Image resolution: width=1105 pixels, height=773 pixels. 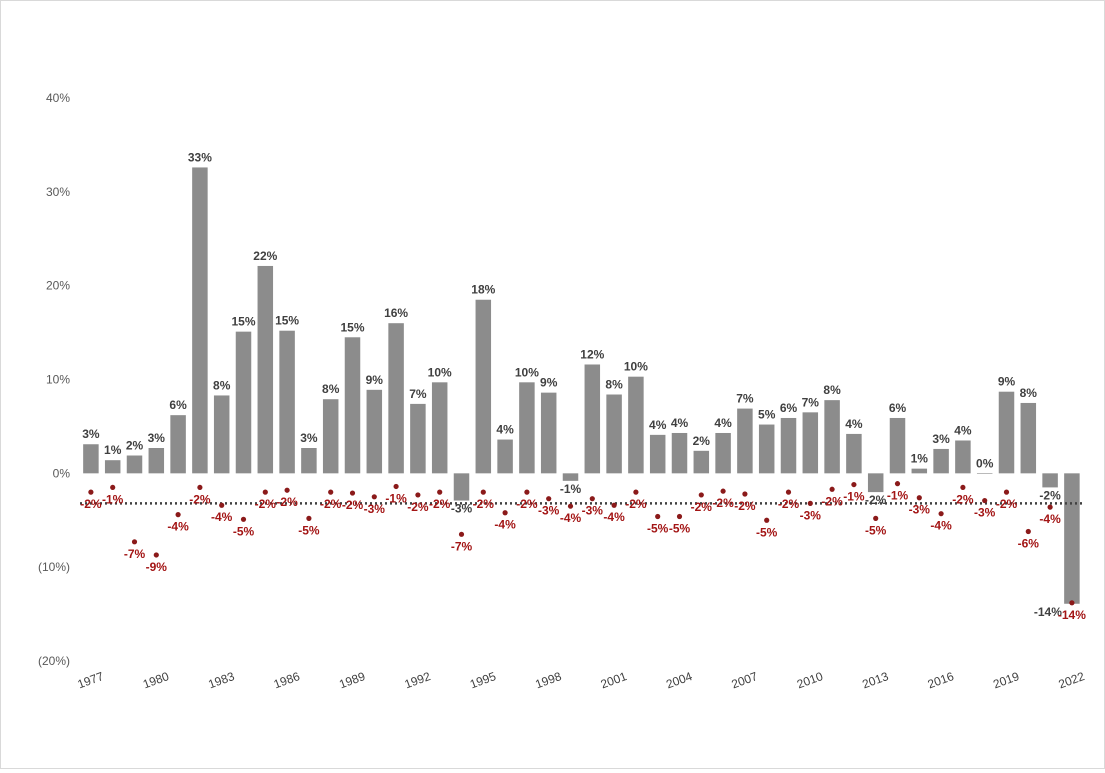 What do you see at coordinates (221, 680) in the screenshot?
I see `x-tick-label: 1983` at bounding box center [221, 680].